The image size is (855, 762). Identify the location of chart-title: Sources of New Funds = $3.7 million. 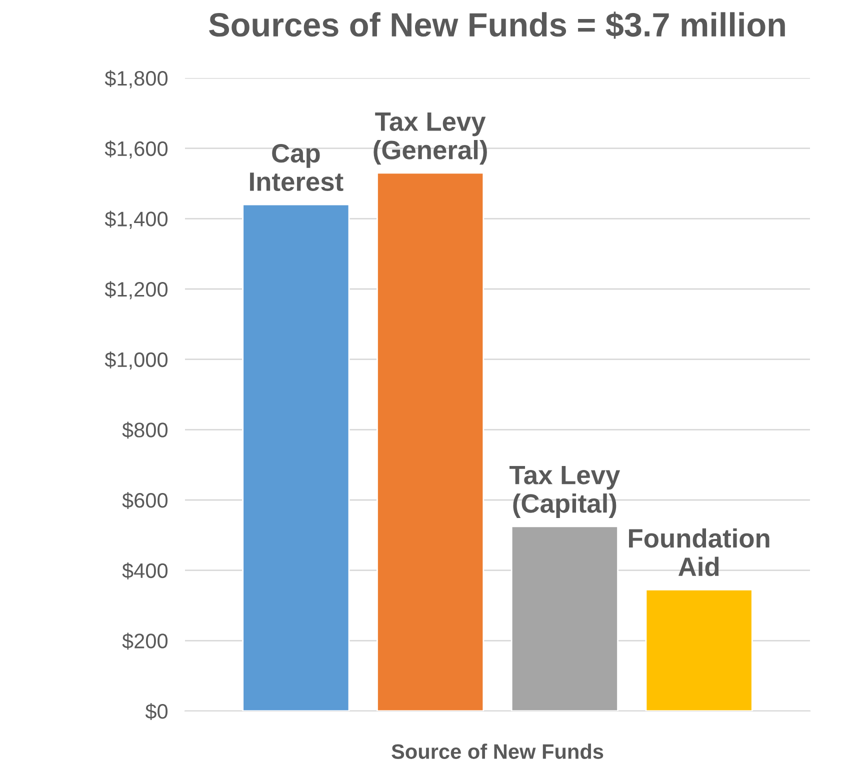
(497, 25).